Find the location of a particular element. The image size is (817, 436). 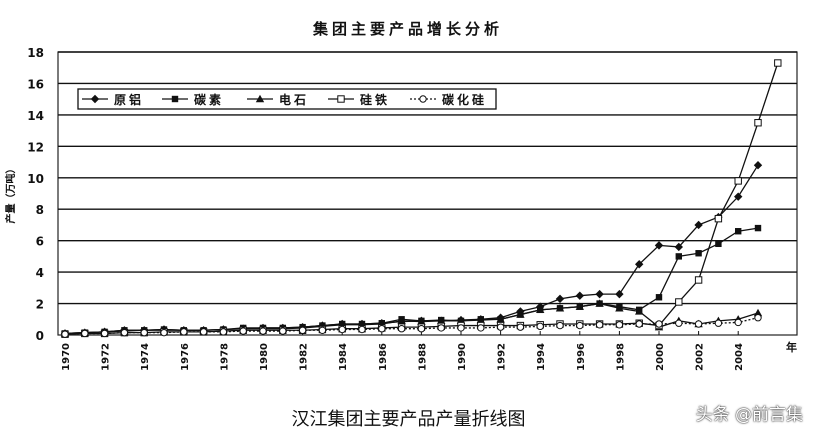

x-tick-label: 1984 is located at coordinates (343, 357).